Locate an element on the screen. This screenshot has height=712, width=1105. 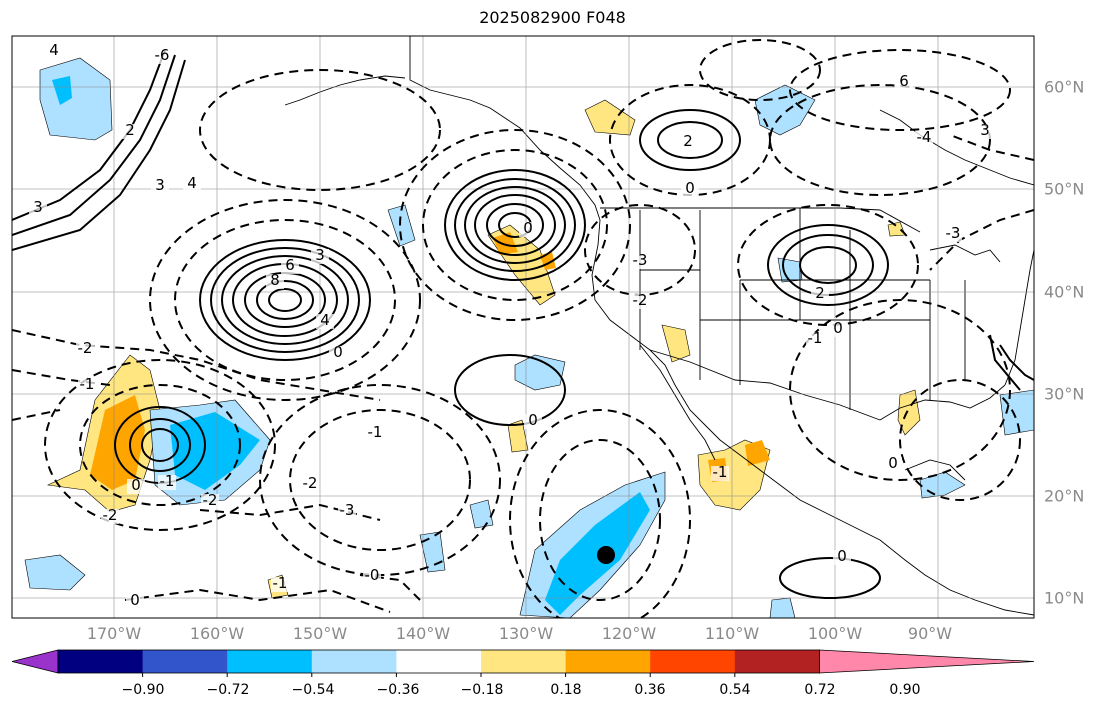
lat-label: 50°N is located at coordinates (1064, 189).